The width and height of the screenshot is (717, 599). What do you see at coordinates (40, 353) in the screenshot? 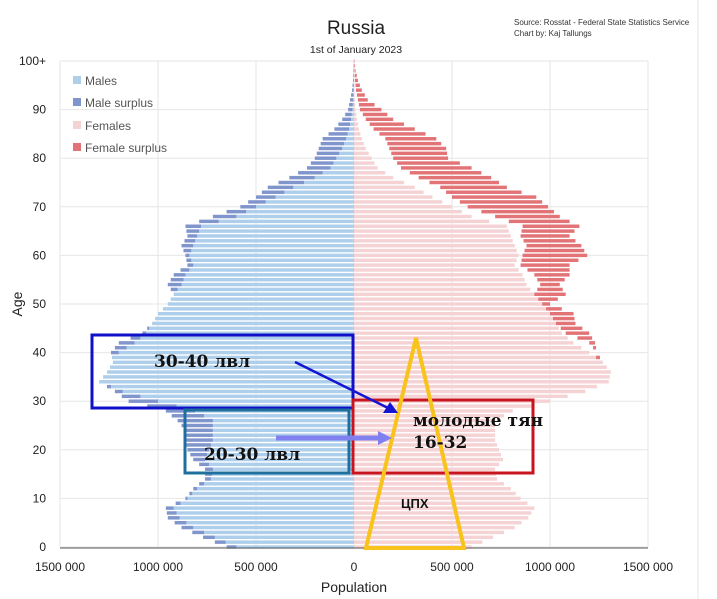
I see `y-tick-label-4: 40` at bounding box center [40, 353].